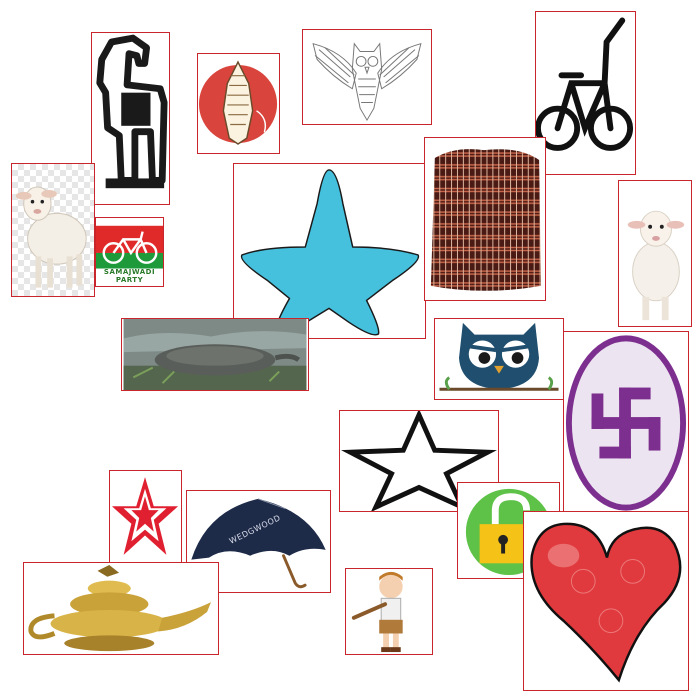 The width and height of the screenshot is (700, 700). I want to click on tile-heart, so click(606, 601).